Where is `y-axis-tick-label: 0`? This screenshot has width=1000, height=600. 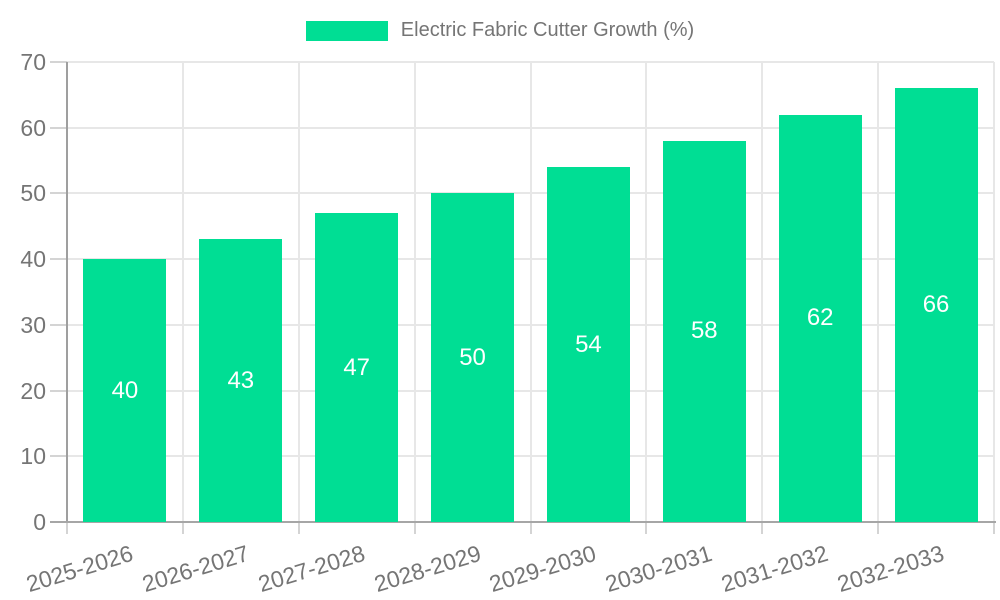 y-axis-tick-label: 0 is located at coordinates (39, 522).